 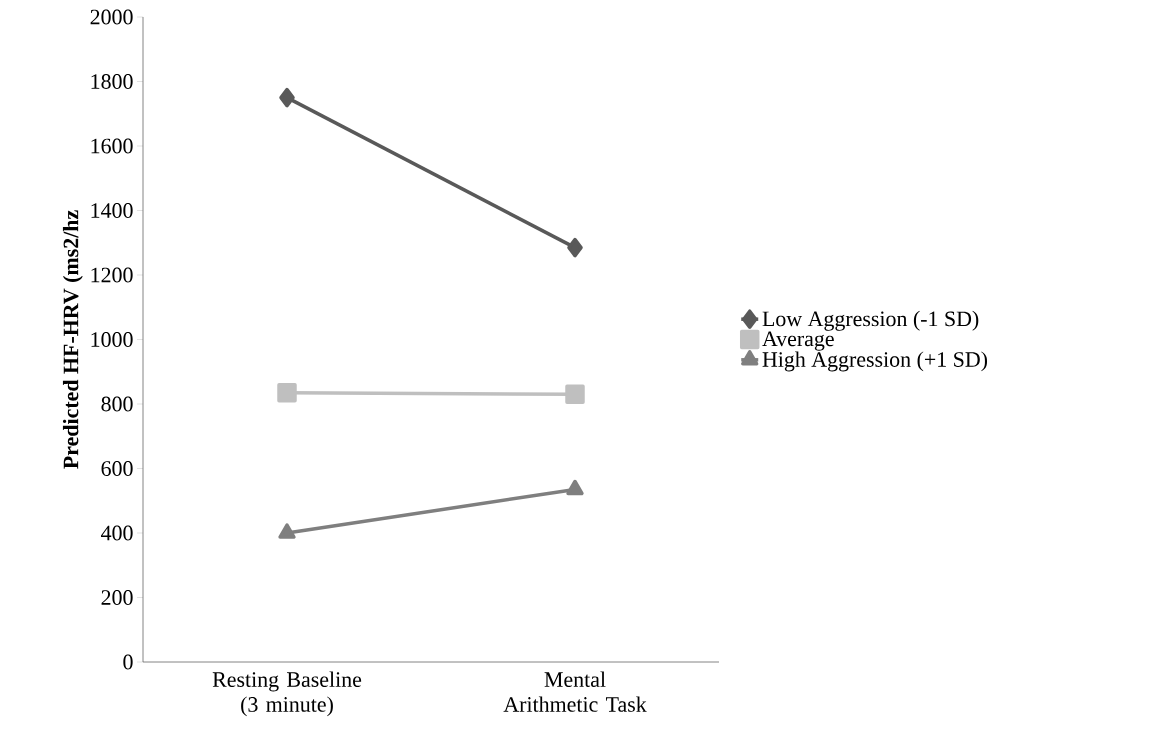 What do you see at coordinates (875, 361) in the screenshot?
I see `legend-label: High Aggression (+1 SD)` at bounding box center [875, 361].